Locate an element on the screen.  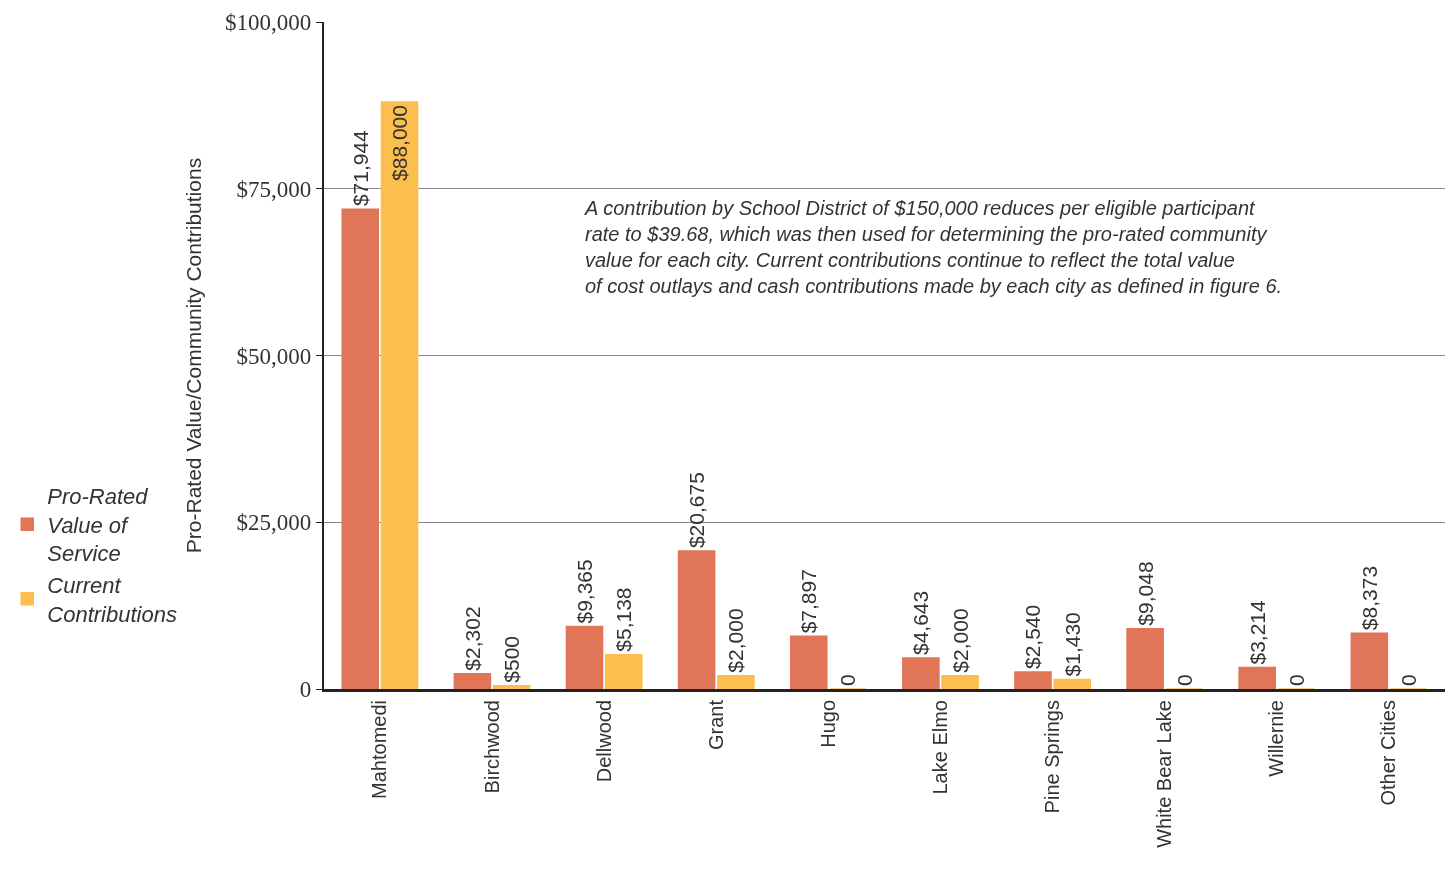
data-label: $71,944 is located at coordinates (360, 168).